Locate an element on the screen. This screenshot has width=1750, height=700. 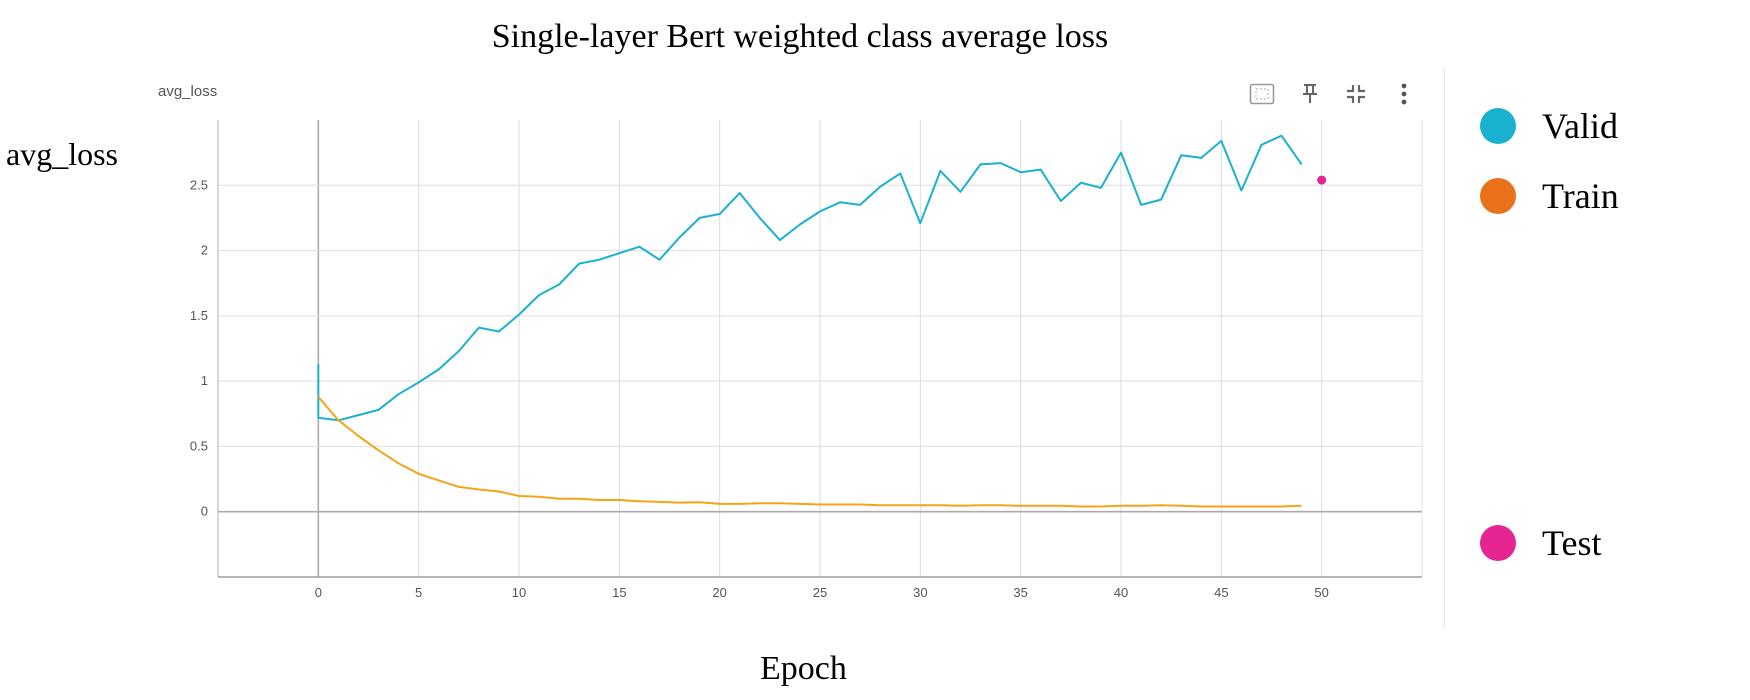
x-tick-label: 5 is located at coordinates (418, 592).